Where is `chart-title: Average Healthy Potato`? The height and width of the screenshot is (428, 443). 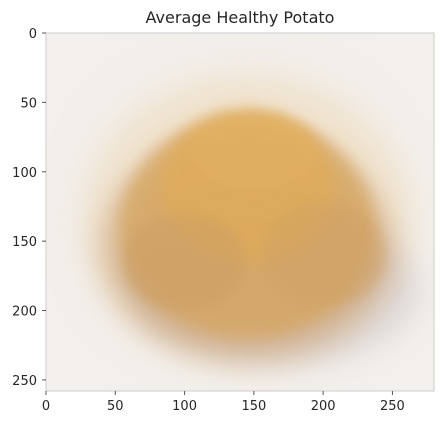
chart-title: Average Healthy Potato is located at coordinates (240, 17).